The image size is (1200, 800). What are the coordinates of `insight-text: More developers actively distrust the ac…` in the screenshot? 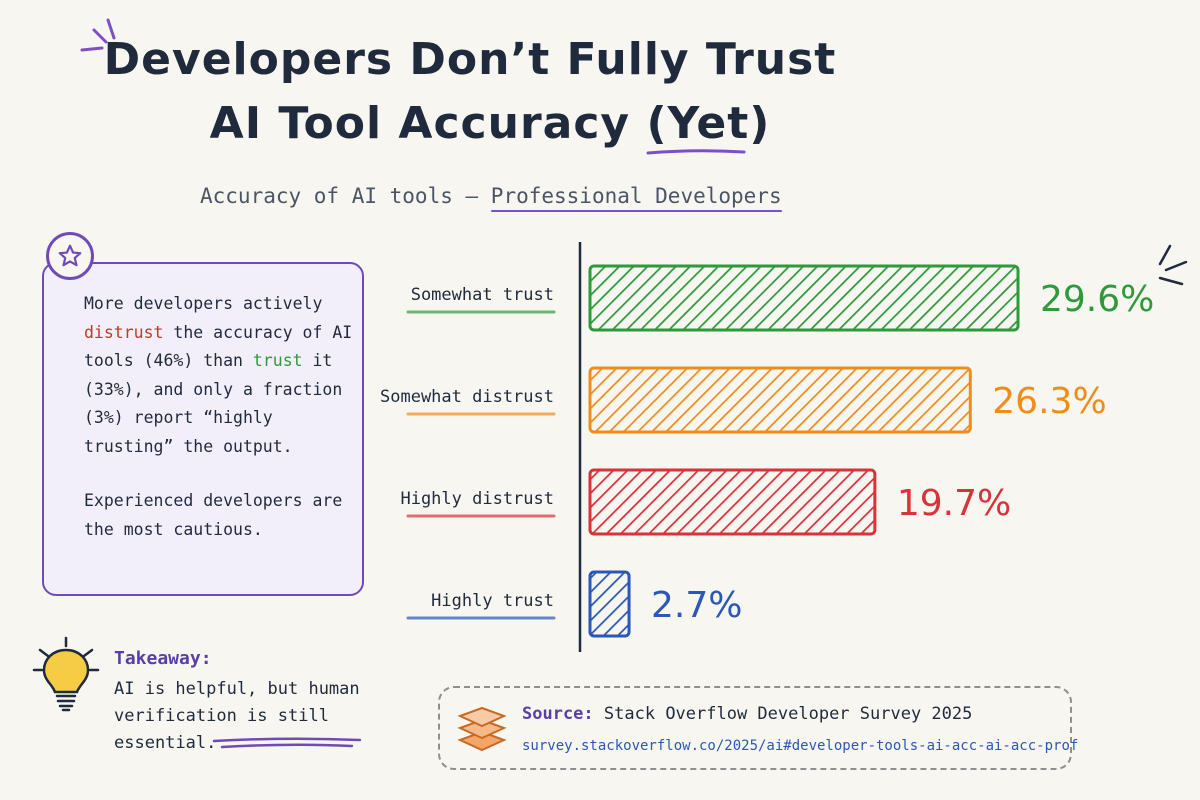 It's located at (220, 417).